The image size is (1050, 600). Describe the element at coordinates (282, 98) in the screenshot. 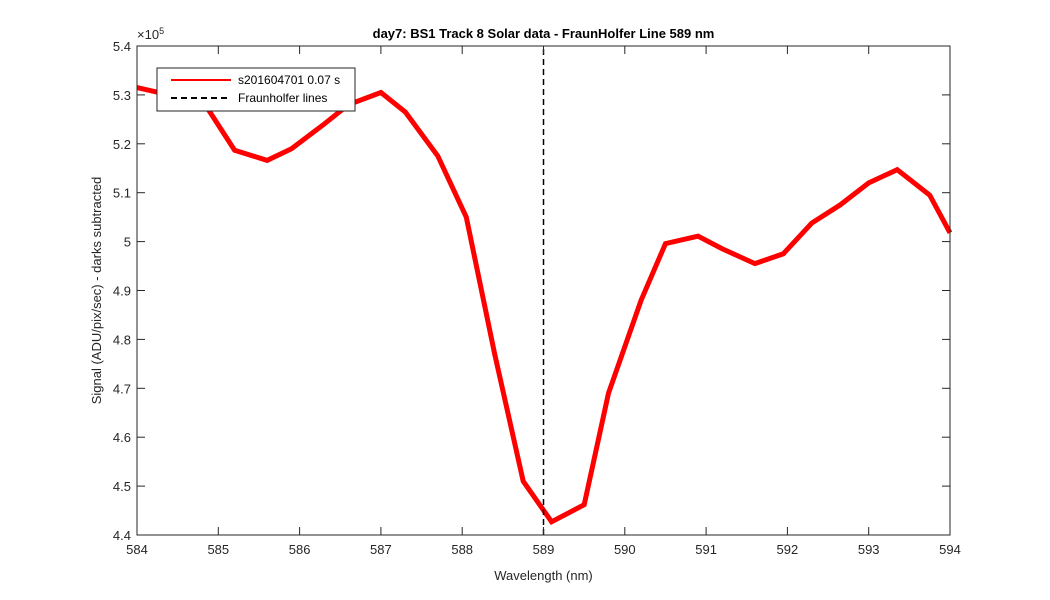

I see `legend-label-series-2: Fraunholfer lines` at that location.